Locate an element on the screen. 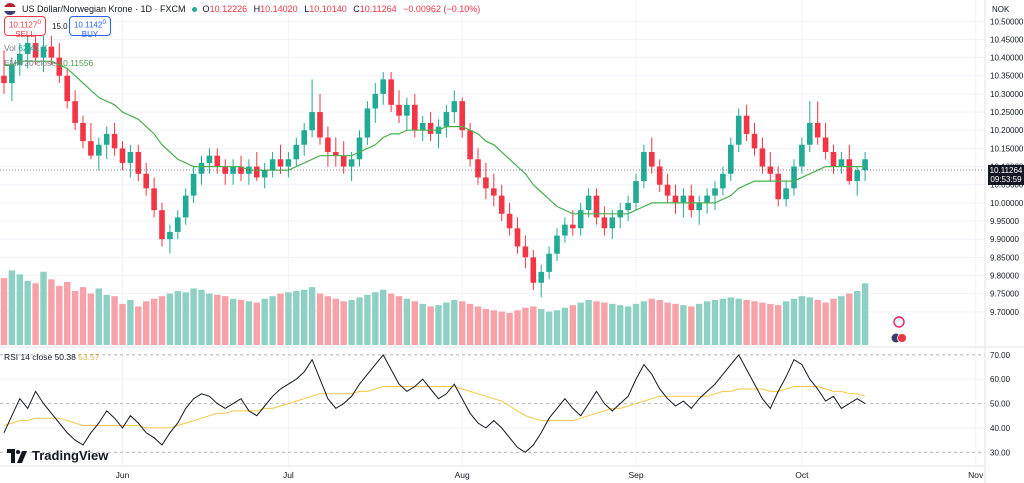 The image size is (1024, 483). alert-icon is located at coordinates (899, 322).